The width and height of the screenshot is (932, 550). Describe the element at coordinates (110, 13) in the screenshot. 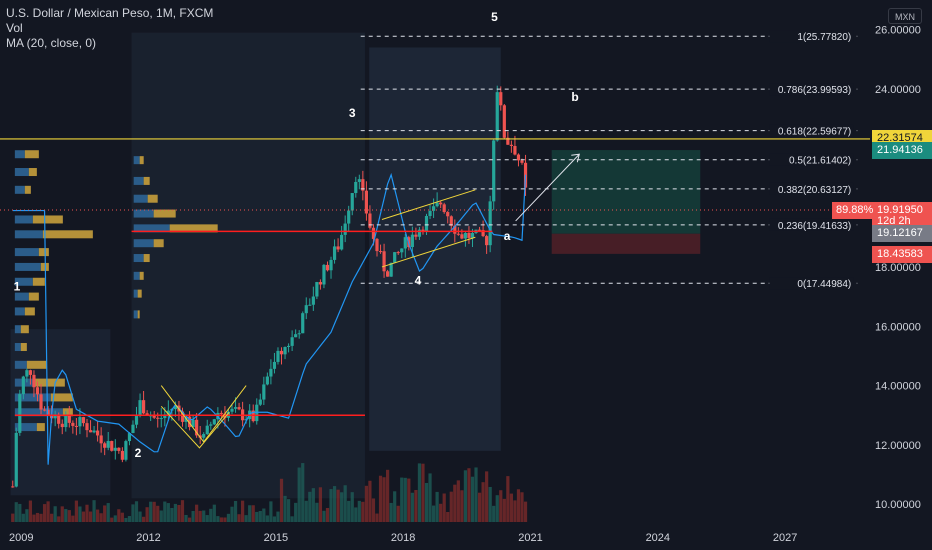

I see `symbol-title: U.S. Dollar / Mexican Peso, 1M, FXCM` at that location.